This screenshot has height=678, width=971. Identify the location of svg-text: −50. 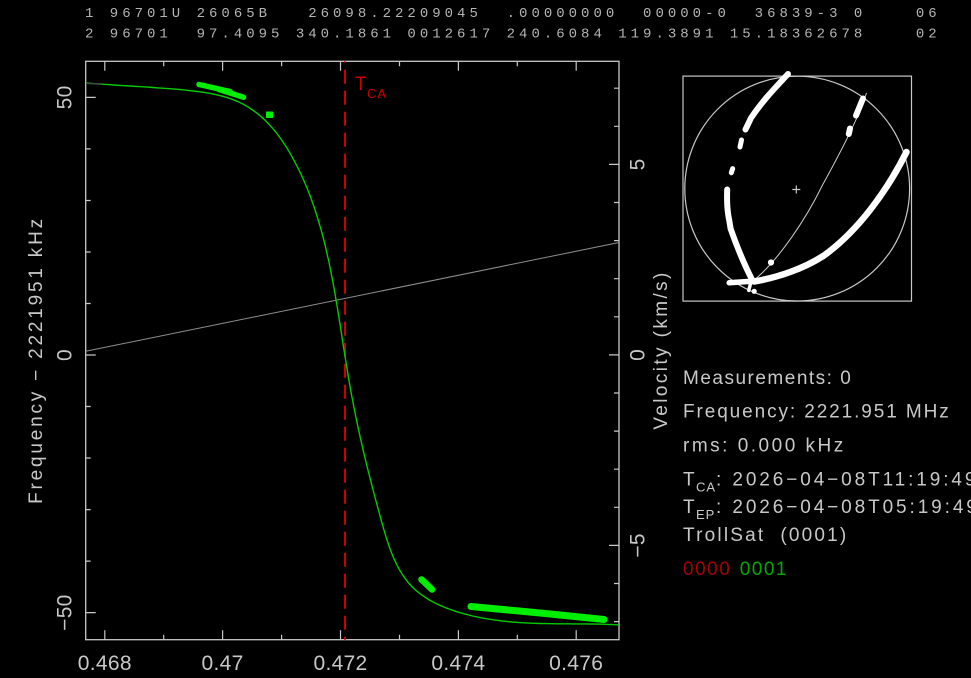
(65, 612).